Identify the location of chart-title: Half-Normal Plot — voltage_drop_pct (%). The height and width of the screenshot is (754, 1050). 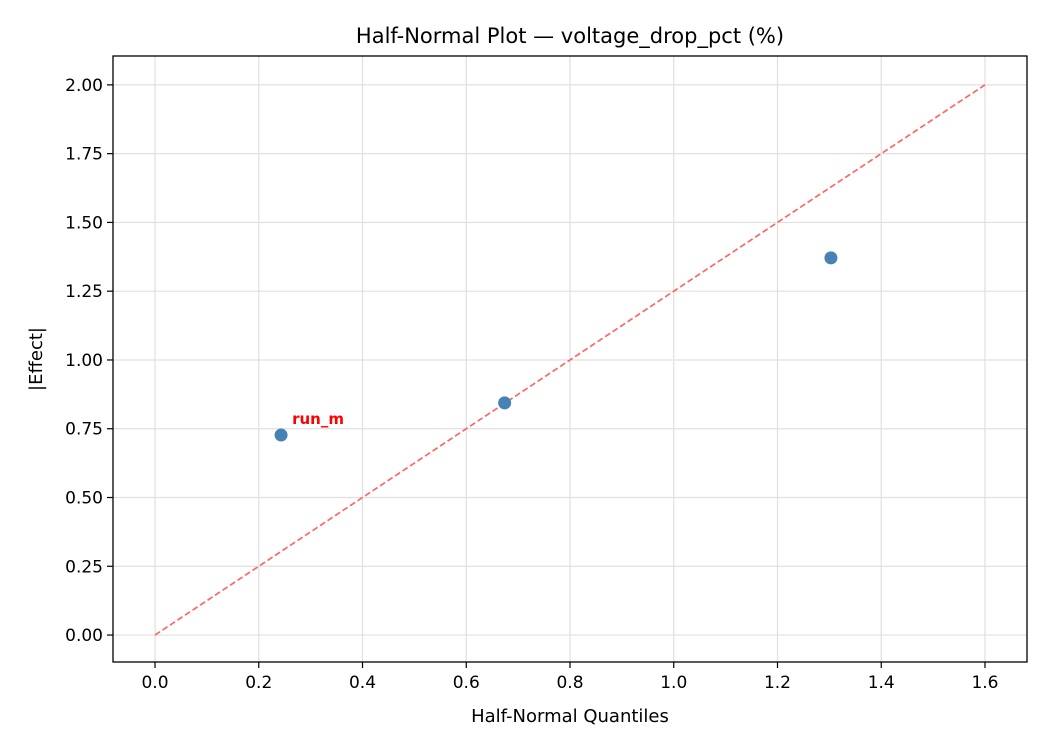
(570, 36).